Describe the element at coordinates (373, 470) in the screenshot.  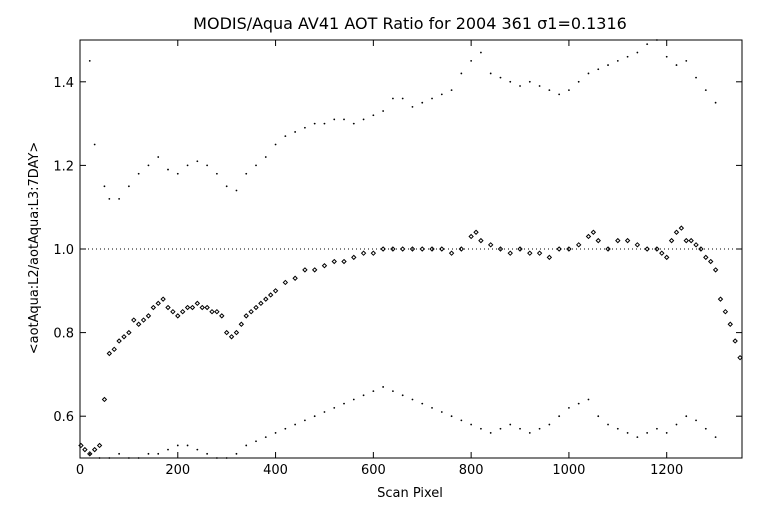
I see `x-tick-label: 600` at that location.